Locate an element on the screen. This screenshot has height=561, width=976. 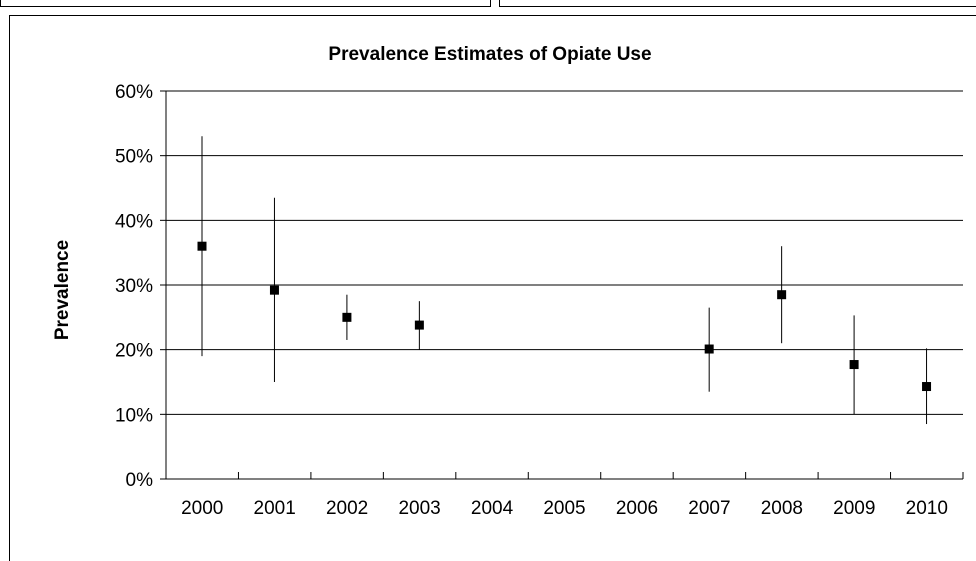
x-tick-label: 2002 is located at coordinates (347, 508).